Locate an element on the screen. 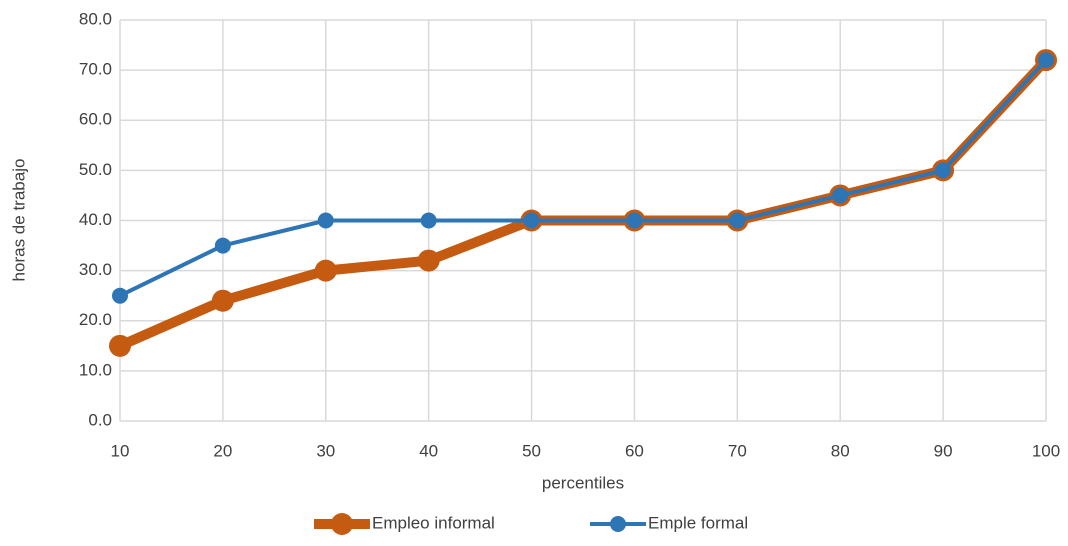 The image size is (1068, 546). y-axis-label: horas de trabajo is located at coordinates (18, 220).